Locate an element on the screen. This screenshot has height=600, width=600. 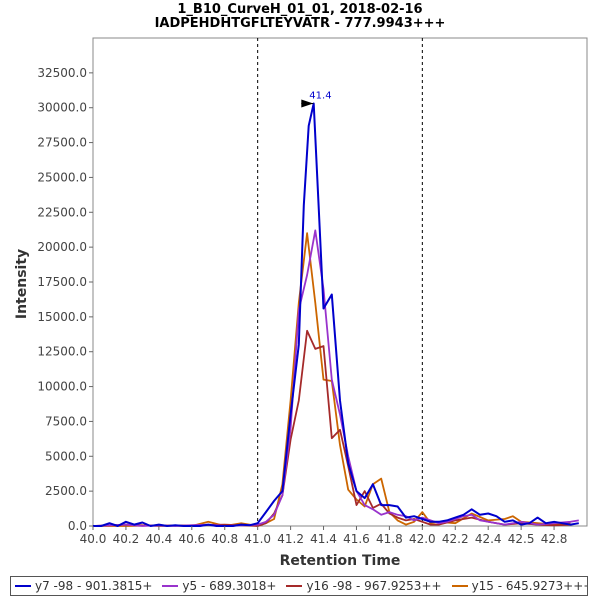
legend-item: y5 - 689.3018+ is located at coordinates (219, 586).